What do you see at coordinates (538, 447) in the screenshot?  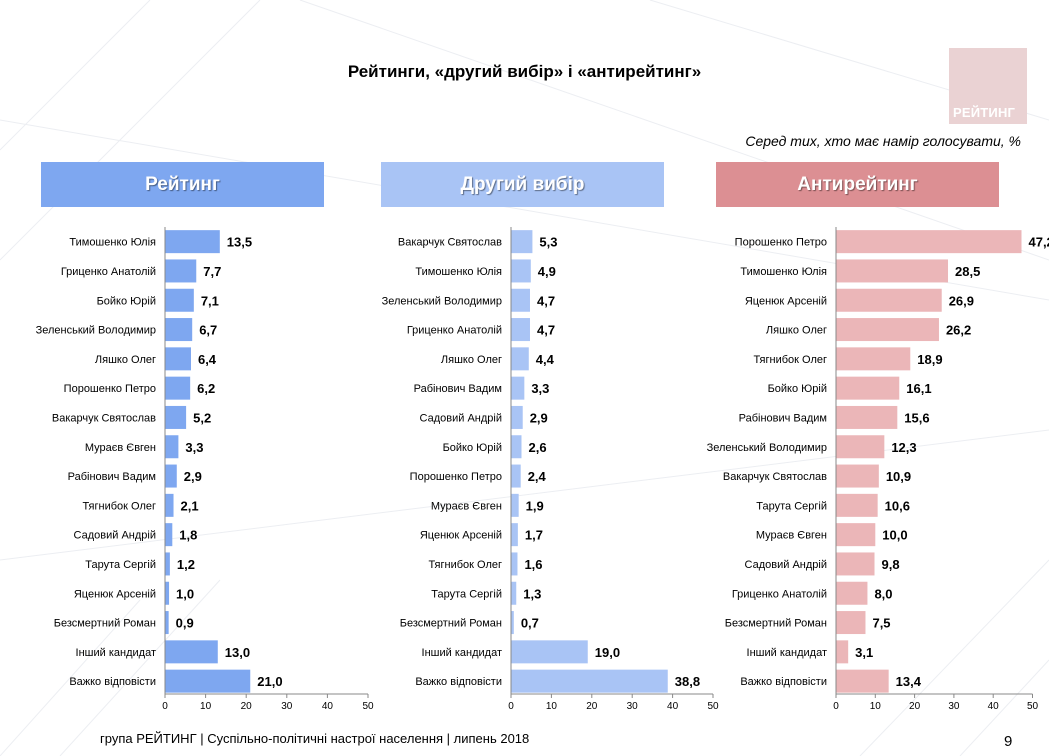 I see `data-label: 2,6` at bounding box center [538, 447].